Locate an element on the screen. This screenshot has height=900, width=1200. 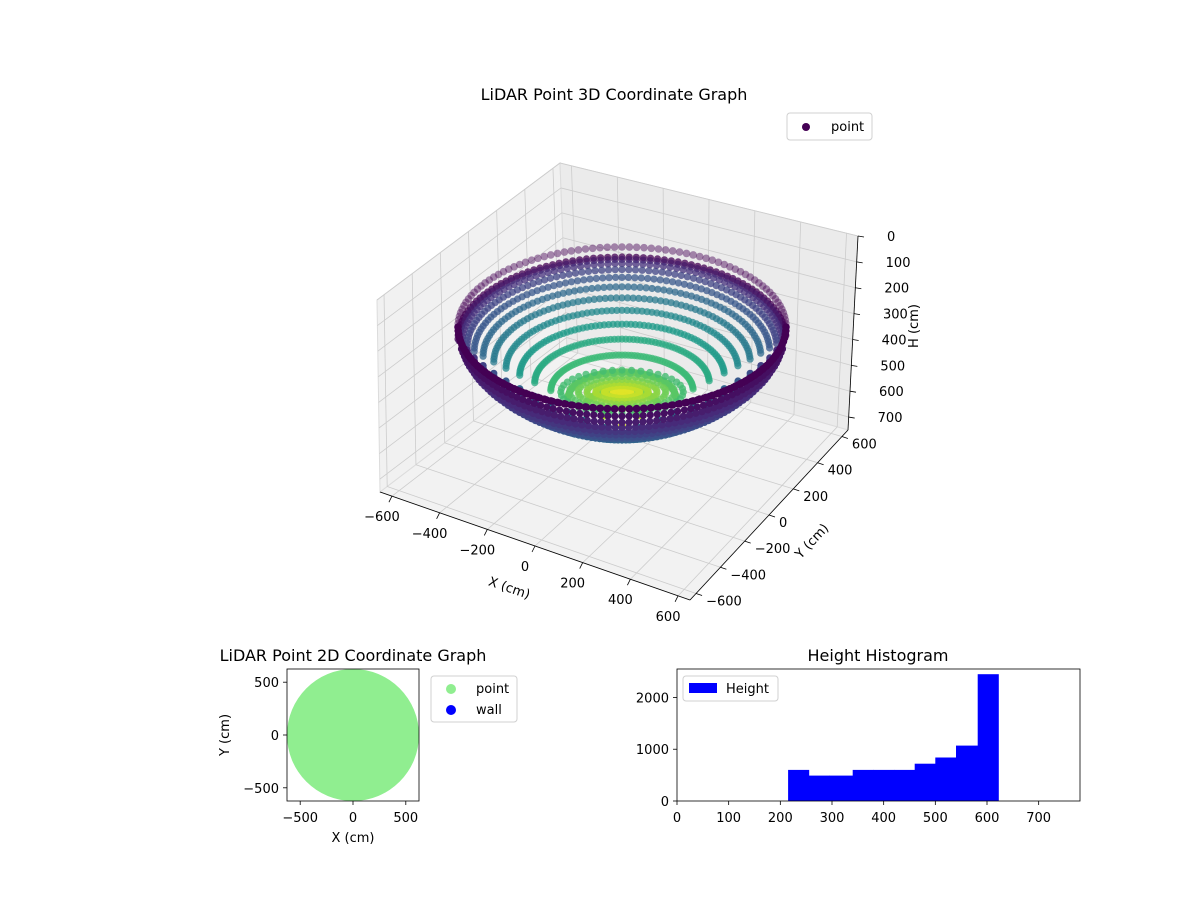
point-region is located at coordinates (353, 735).